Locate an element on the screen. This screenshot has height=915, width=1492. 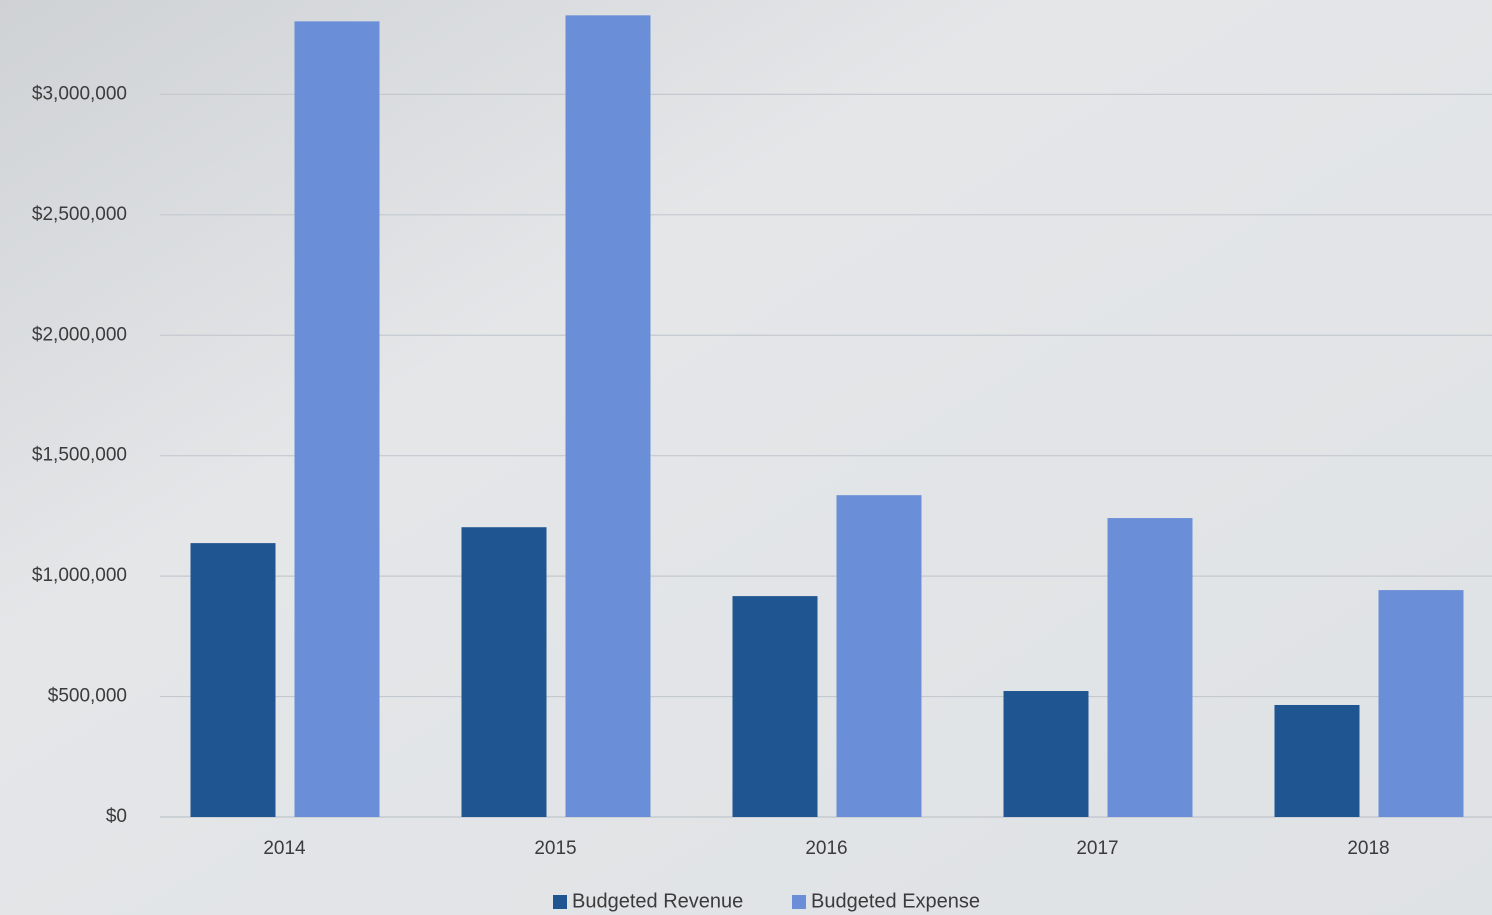
x-tick-label: 2016 is located at coordinates (826, 848).